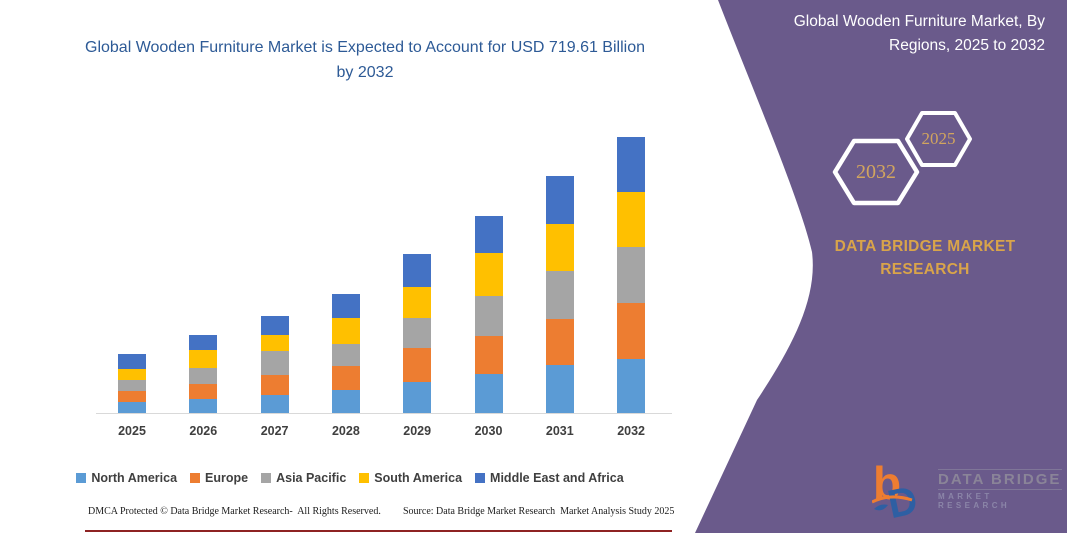 The width and height of the screenshot is (1067, 533). I want to click on stacked-bar-2026, so click(203, 374).